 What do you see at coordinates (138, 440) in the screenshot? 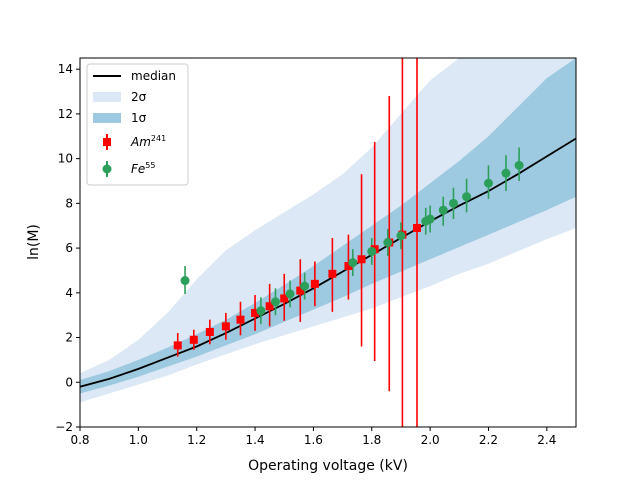
I see `x-tick-label: 1.0` at bounding box center [138, 440].